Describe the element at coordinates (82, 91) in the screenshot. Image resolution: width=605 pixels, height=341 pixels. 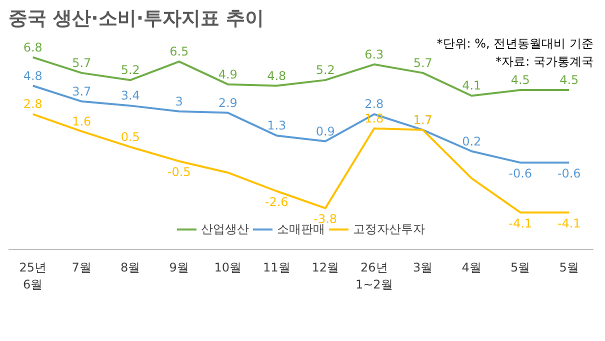
I see `data-label: 3.7` at that location.